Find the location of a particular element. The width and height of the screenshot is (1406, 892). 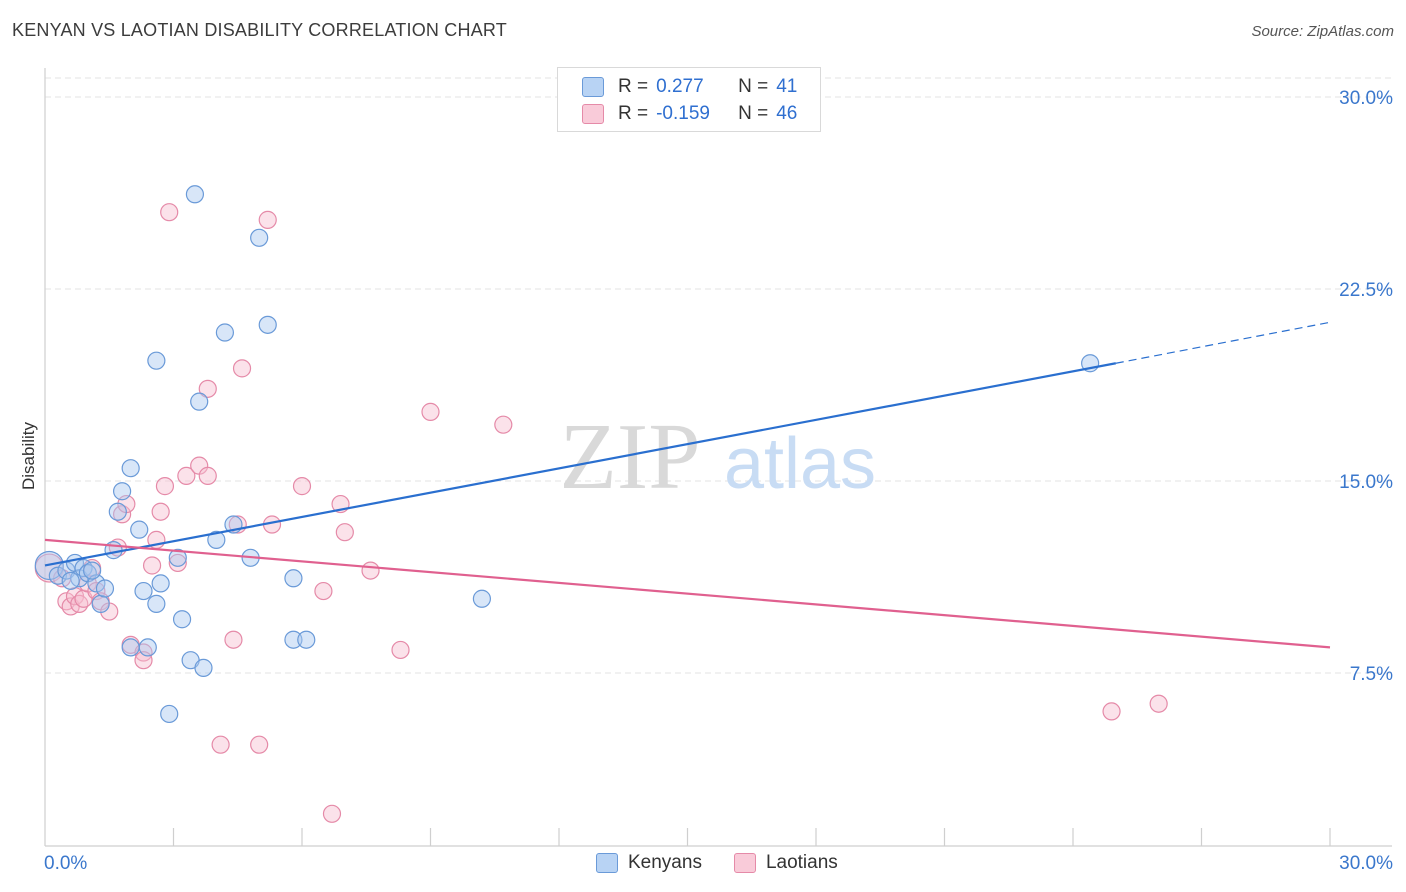

watermark: ZIP atlas is located at coordinates (718, 457).